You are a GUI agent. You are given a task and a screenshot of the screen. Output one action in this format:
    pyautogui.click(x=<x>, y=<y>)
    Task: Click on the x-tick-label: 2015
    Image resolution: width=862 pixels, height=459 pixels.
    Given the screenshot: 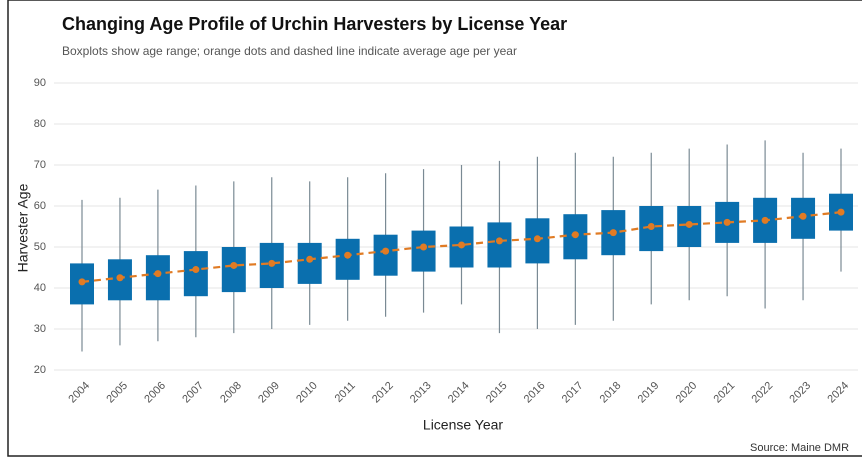 What is the action you would take?
    pyautogui.click(x=497, y=393)
    